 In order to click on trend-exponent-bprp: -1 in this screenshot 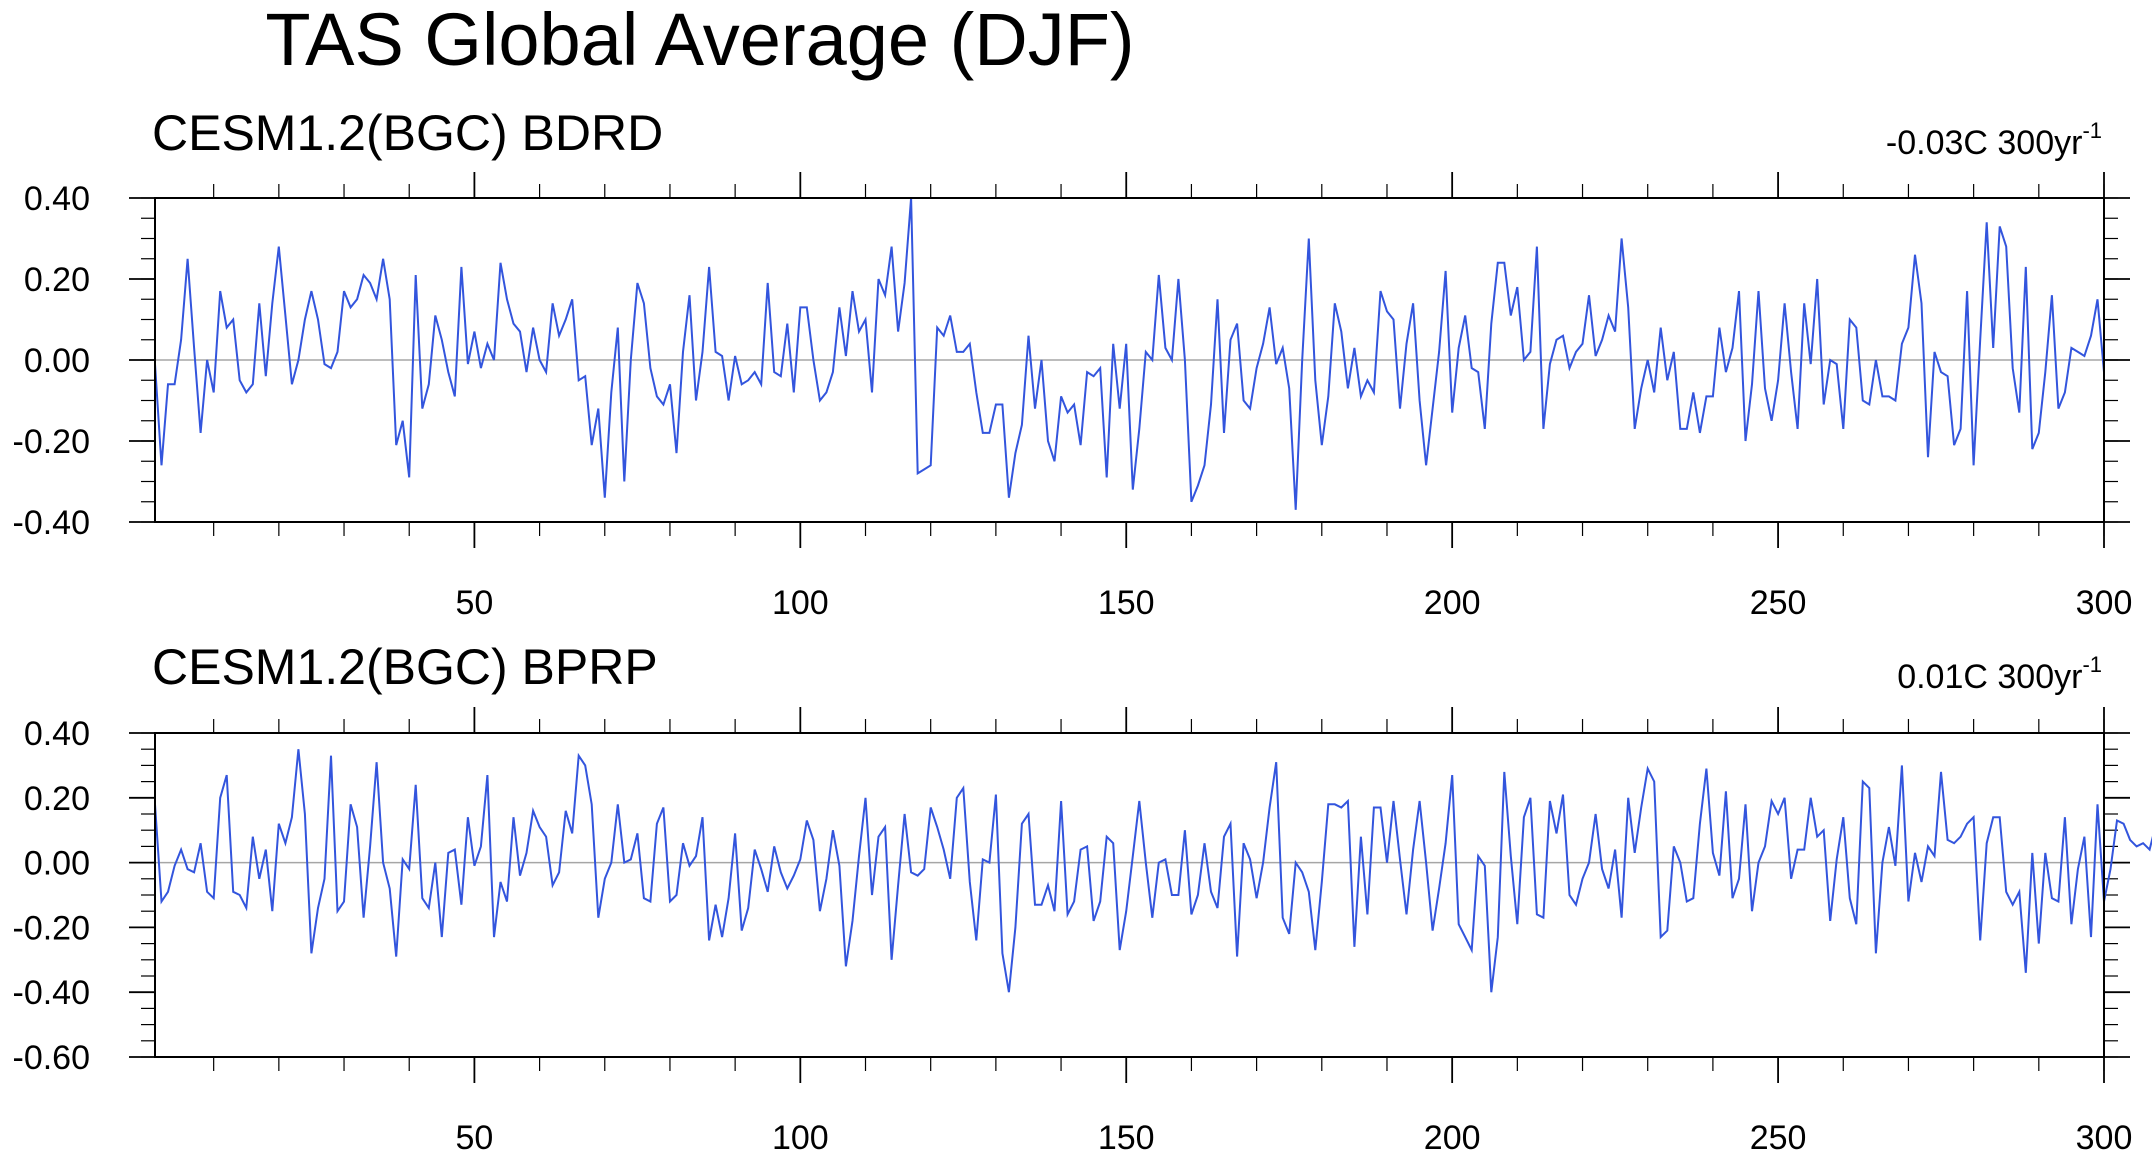, I will do `click(2092, 664)`.